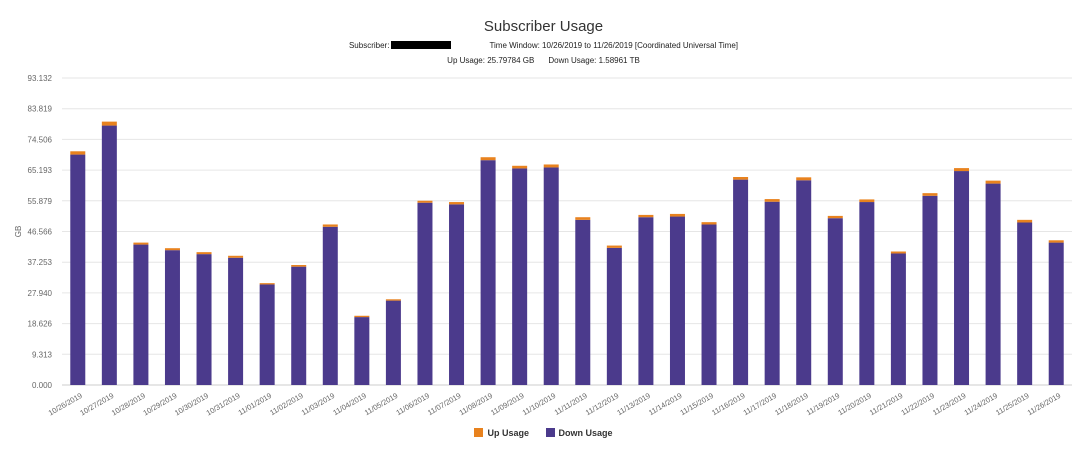 The height and width of the screenshot is (452, 1087). I want to click on x-tick-label: 11/23/2019, so click(949, 404).